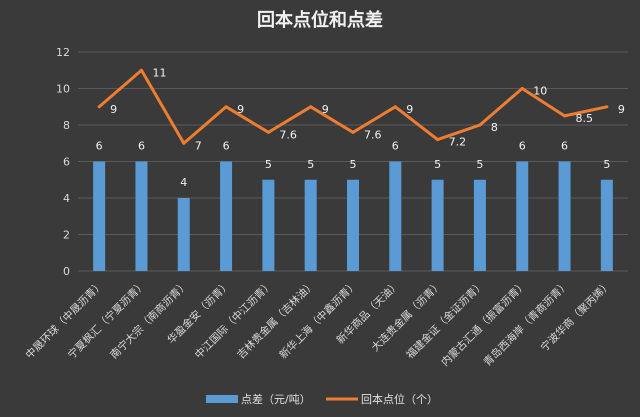 This screenshot has height=417, width=640. What do you see at coordinates (222, 399) in the screenshot?
I see `legend-swatch-bar` at bounding box center [222, 399].